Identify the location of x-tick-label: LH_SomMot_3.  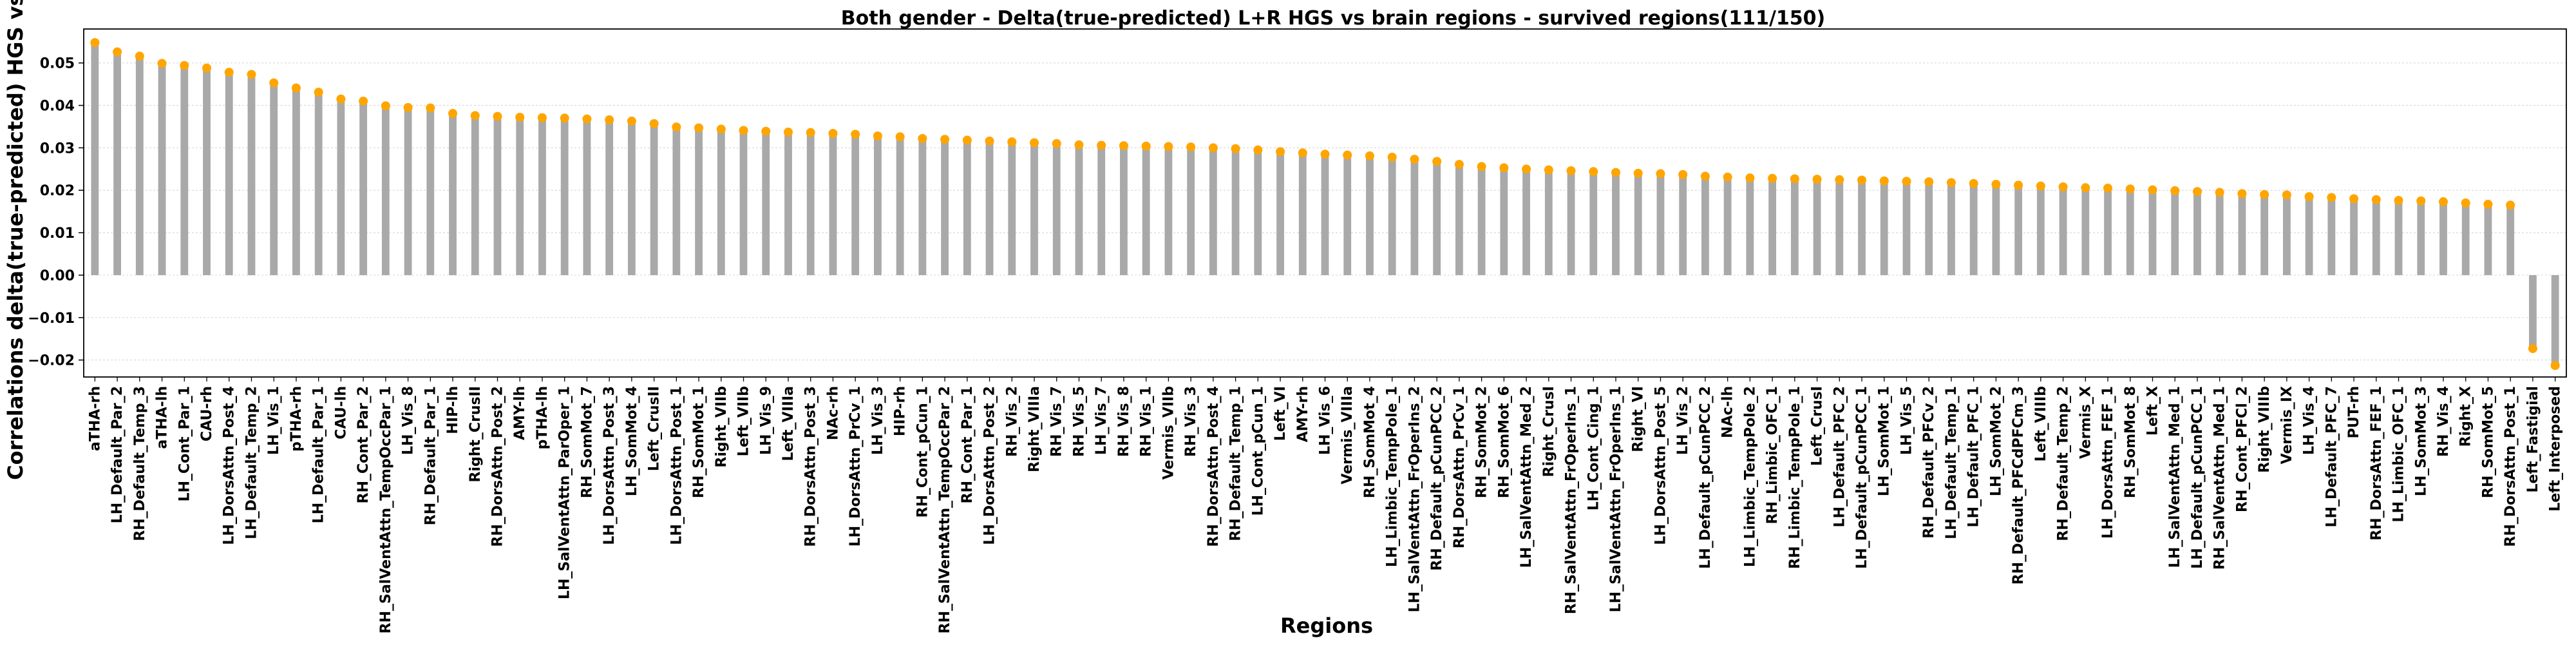
(2421, 441).